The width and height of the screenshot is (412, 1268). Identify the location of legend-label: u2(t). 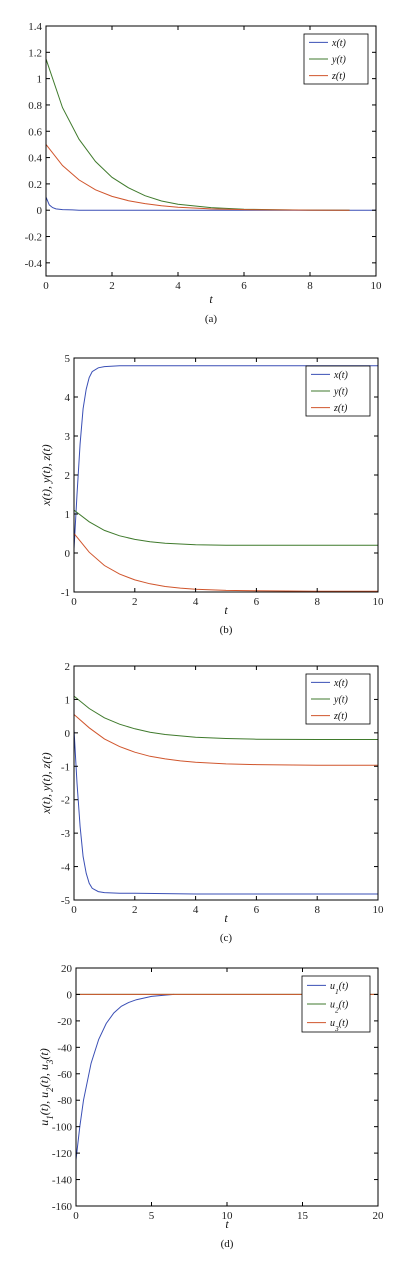
(339, 1007).